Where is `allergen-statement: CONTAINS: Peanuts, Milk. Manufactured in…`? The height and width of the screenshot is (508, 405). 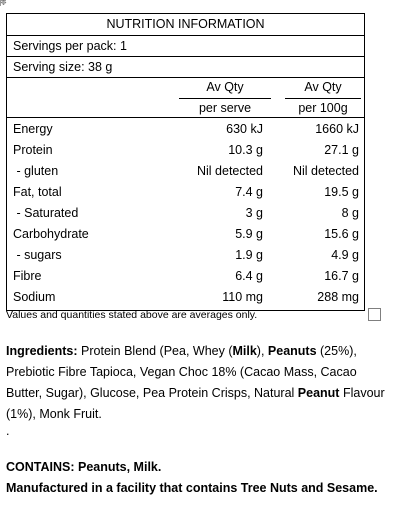 allergen-statement: CONTAINS: Peanuts, Milk. Manufactured in… is located at coordinates (203, 478).